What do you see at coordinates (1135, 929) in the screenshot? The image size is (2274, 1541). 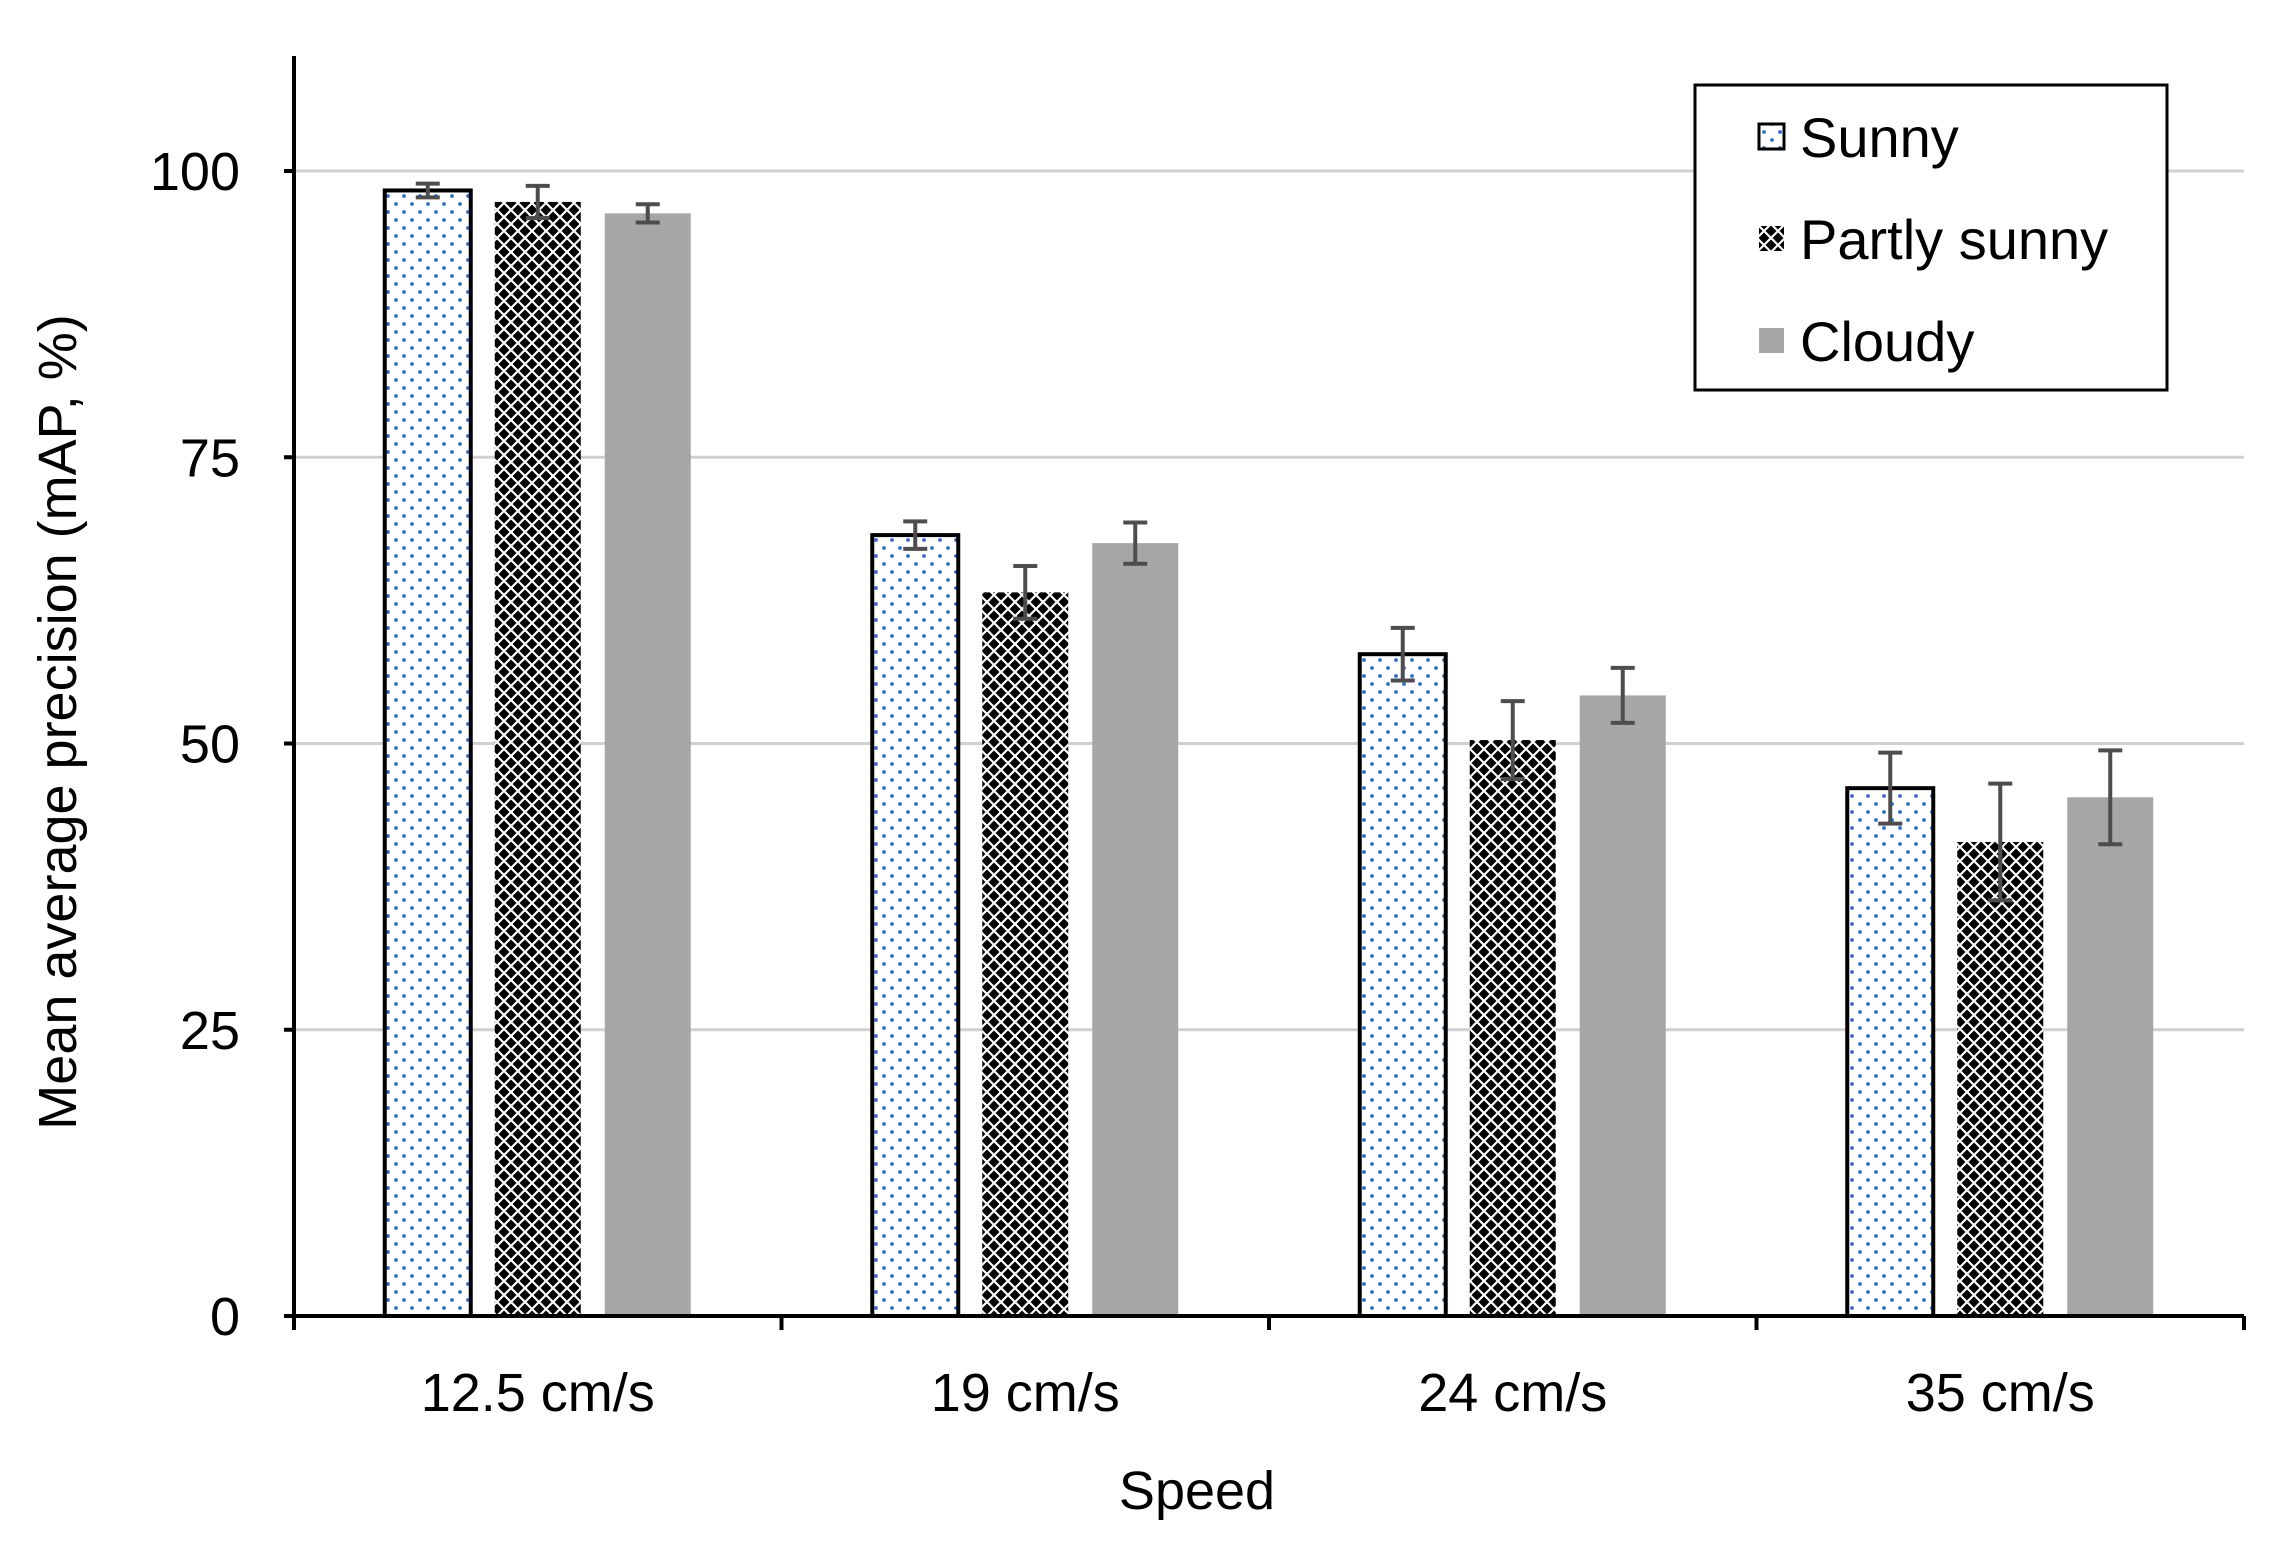 I see `bar-cloudy-19-cm-s` at bounding box center [1135, 929].